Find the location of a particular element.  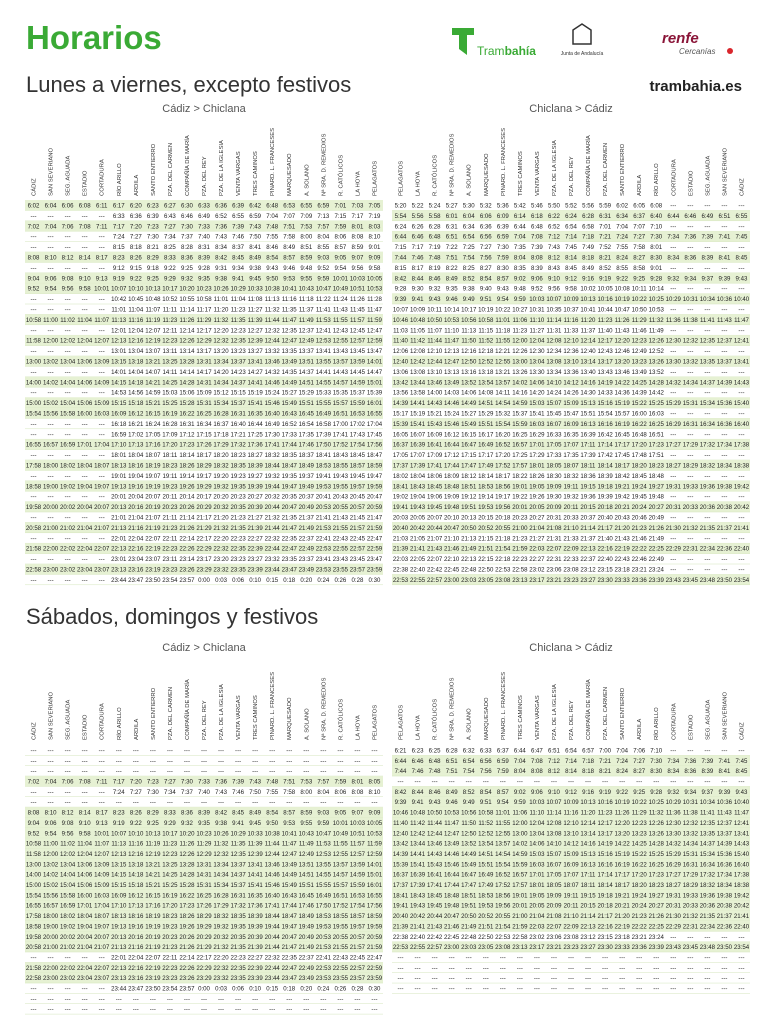

time-cell: 16:13 is located at coordinates (588, 424).